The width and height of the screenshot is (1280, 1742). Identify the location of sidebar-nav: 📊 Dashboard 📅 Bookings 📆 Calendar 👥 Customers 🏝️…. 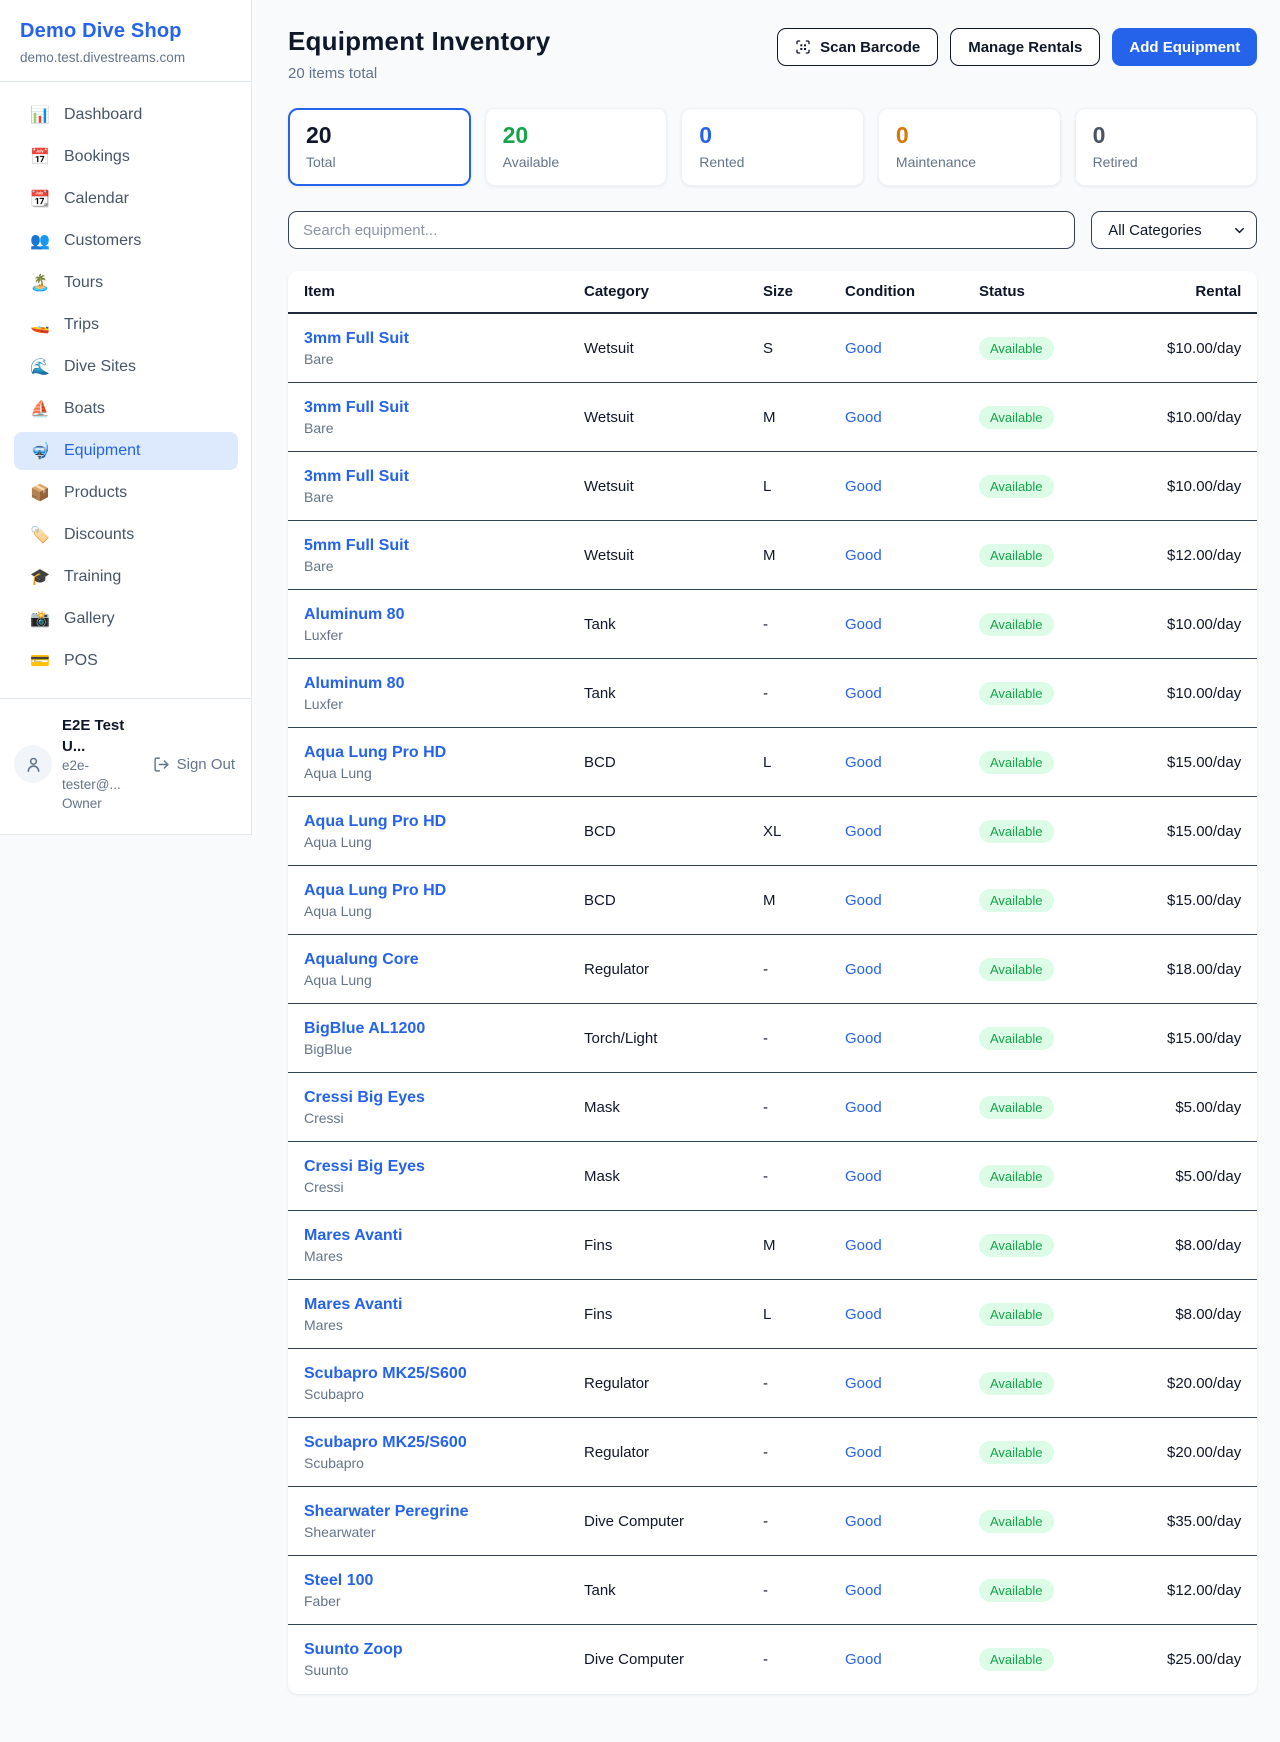
(125, 386).